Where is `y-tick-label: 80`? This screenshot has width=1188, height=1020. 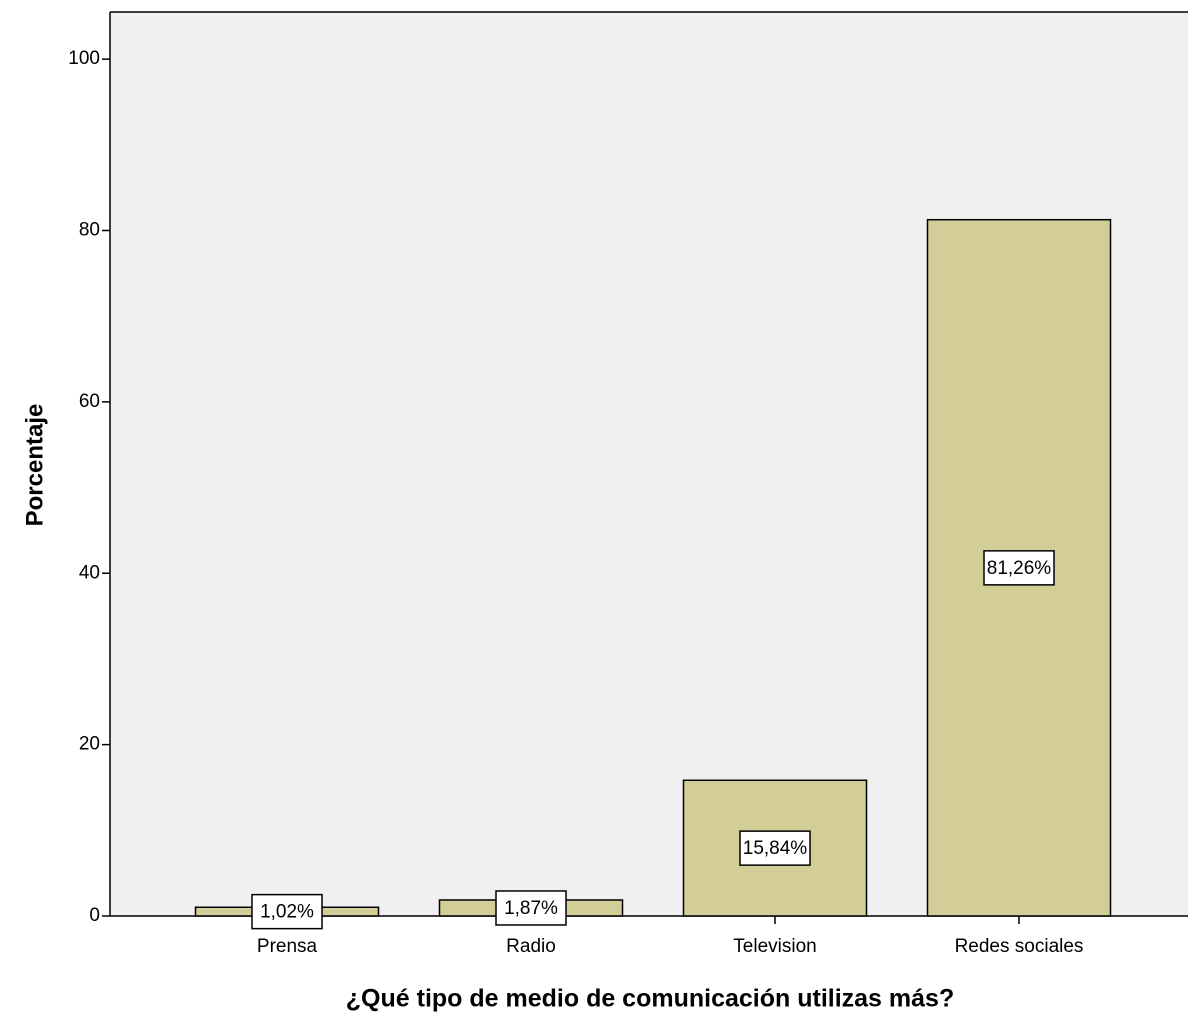 y-tick-label: 80 is located at coordinates (89, 230).